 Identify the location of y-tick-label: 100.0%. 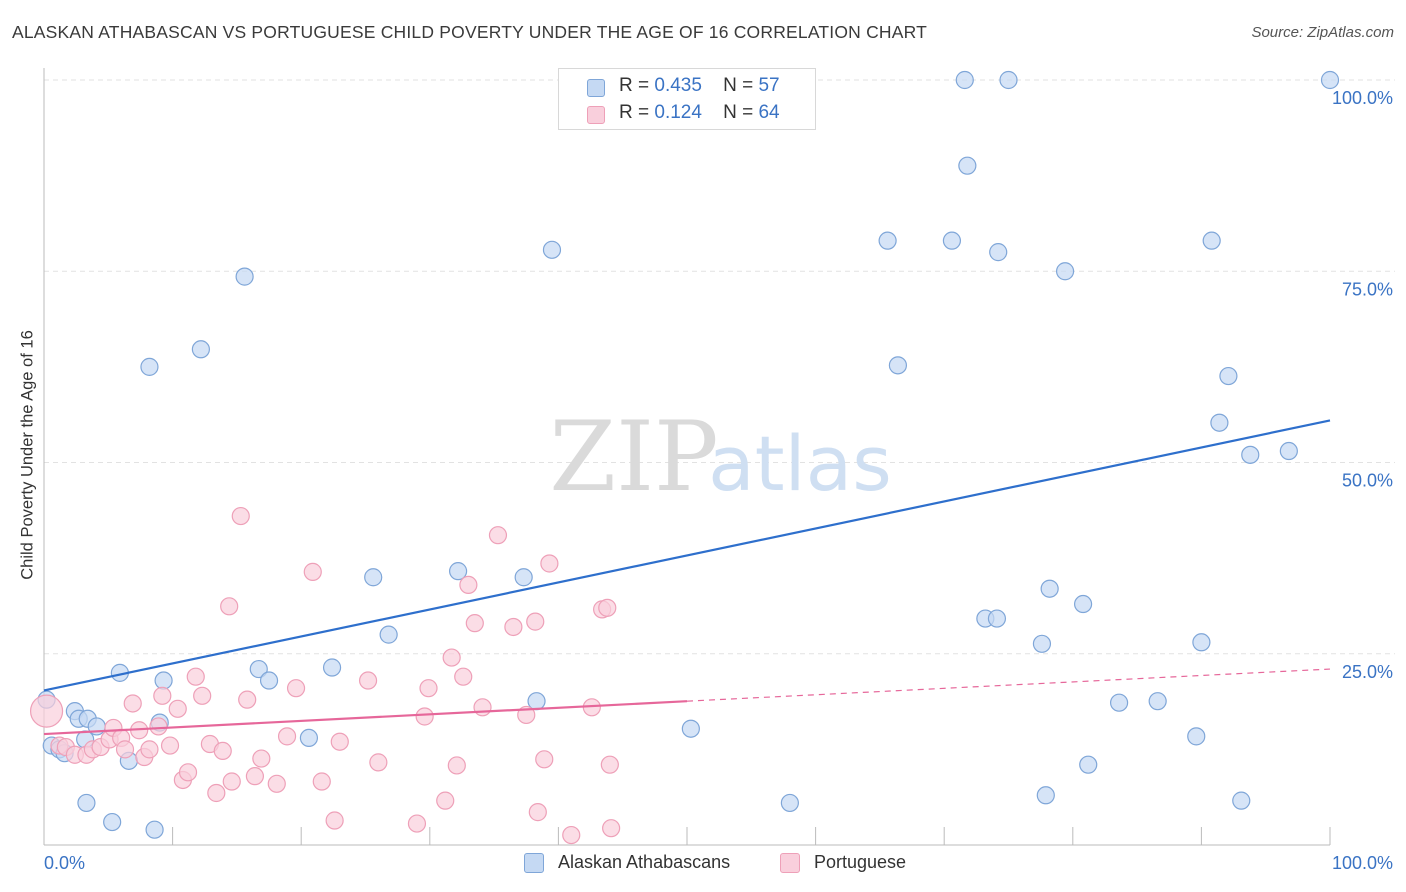
(1362, 98).